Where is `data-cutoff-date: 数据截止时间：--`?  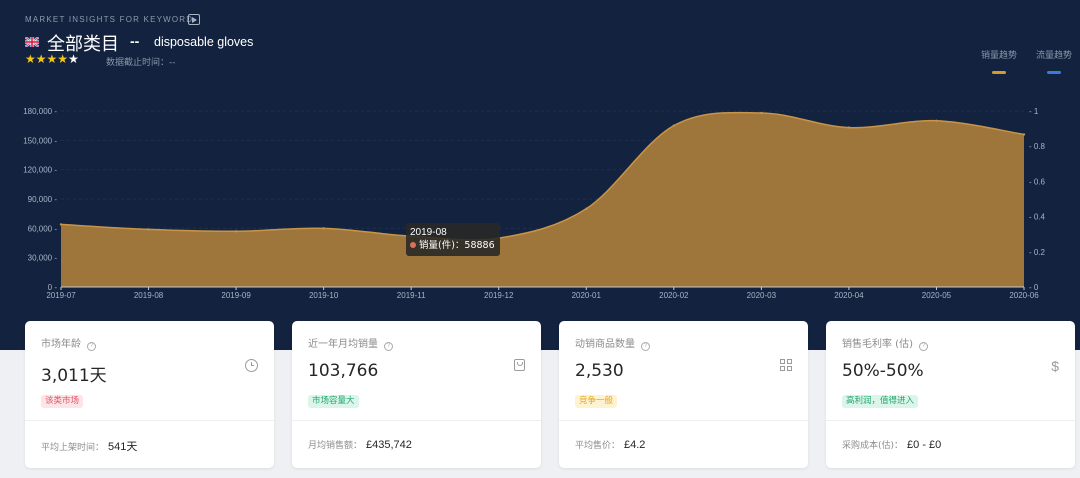 data-cutoff-date: 数据截止时间：-- is located at coordinates (141, 63).